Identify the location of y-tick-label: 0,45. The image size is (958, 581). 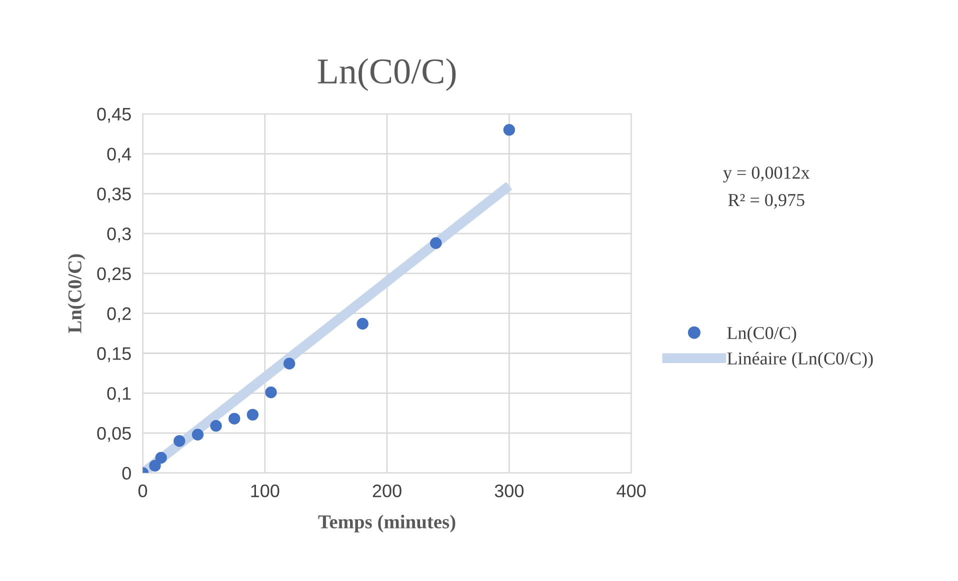
(114, 115).